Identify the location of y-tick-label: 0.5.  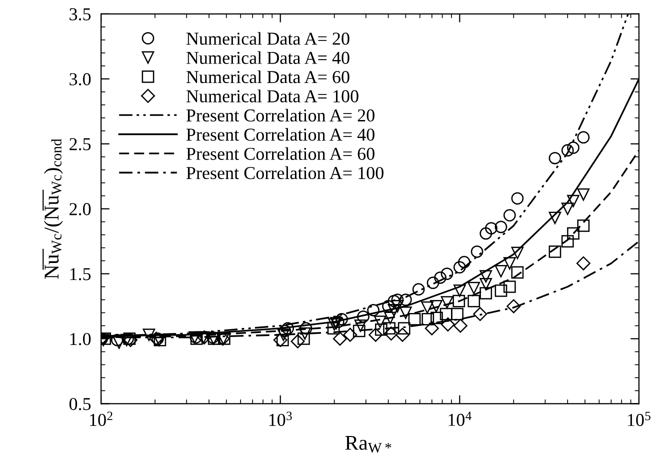
(80, 404).